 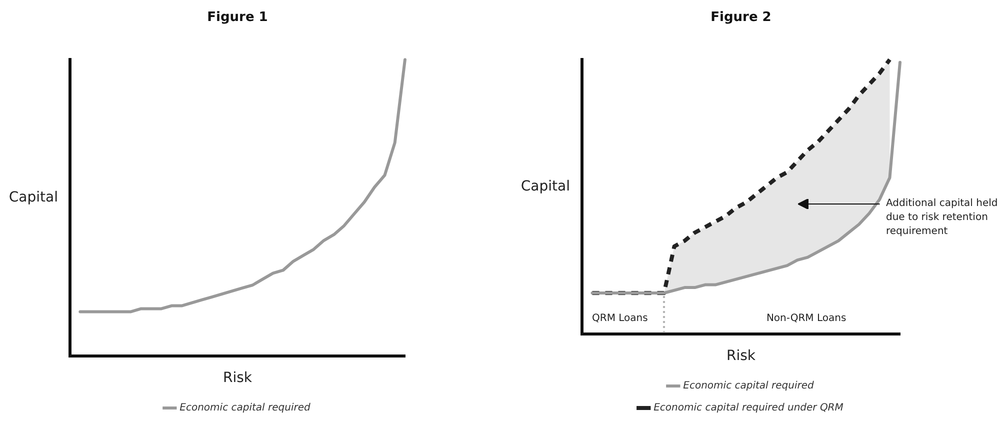 What do you see at coordinates (942, 217) in the screenshot?
I see `annotation: Additional capital held due to risk retention requirement` at bounding box center [942, 217].